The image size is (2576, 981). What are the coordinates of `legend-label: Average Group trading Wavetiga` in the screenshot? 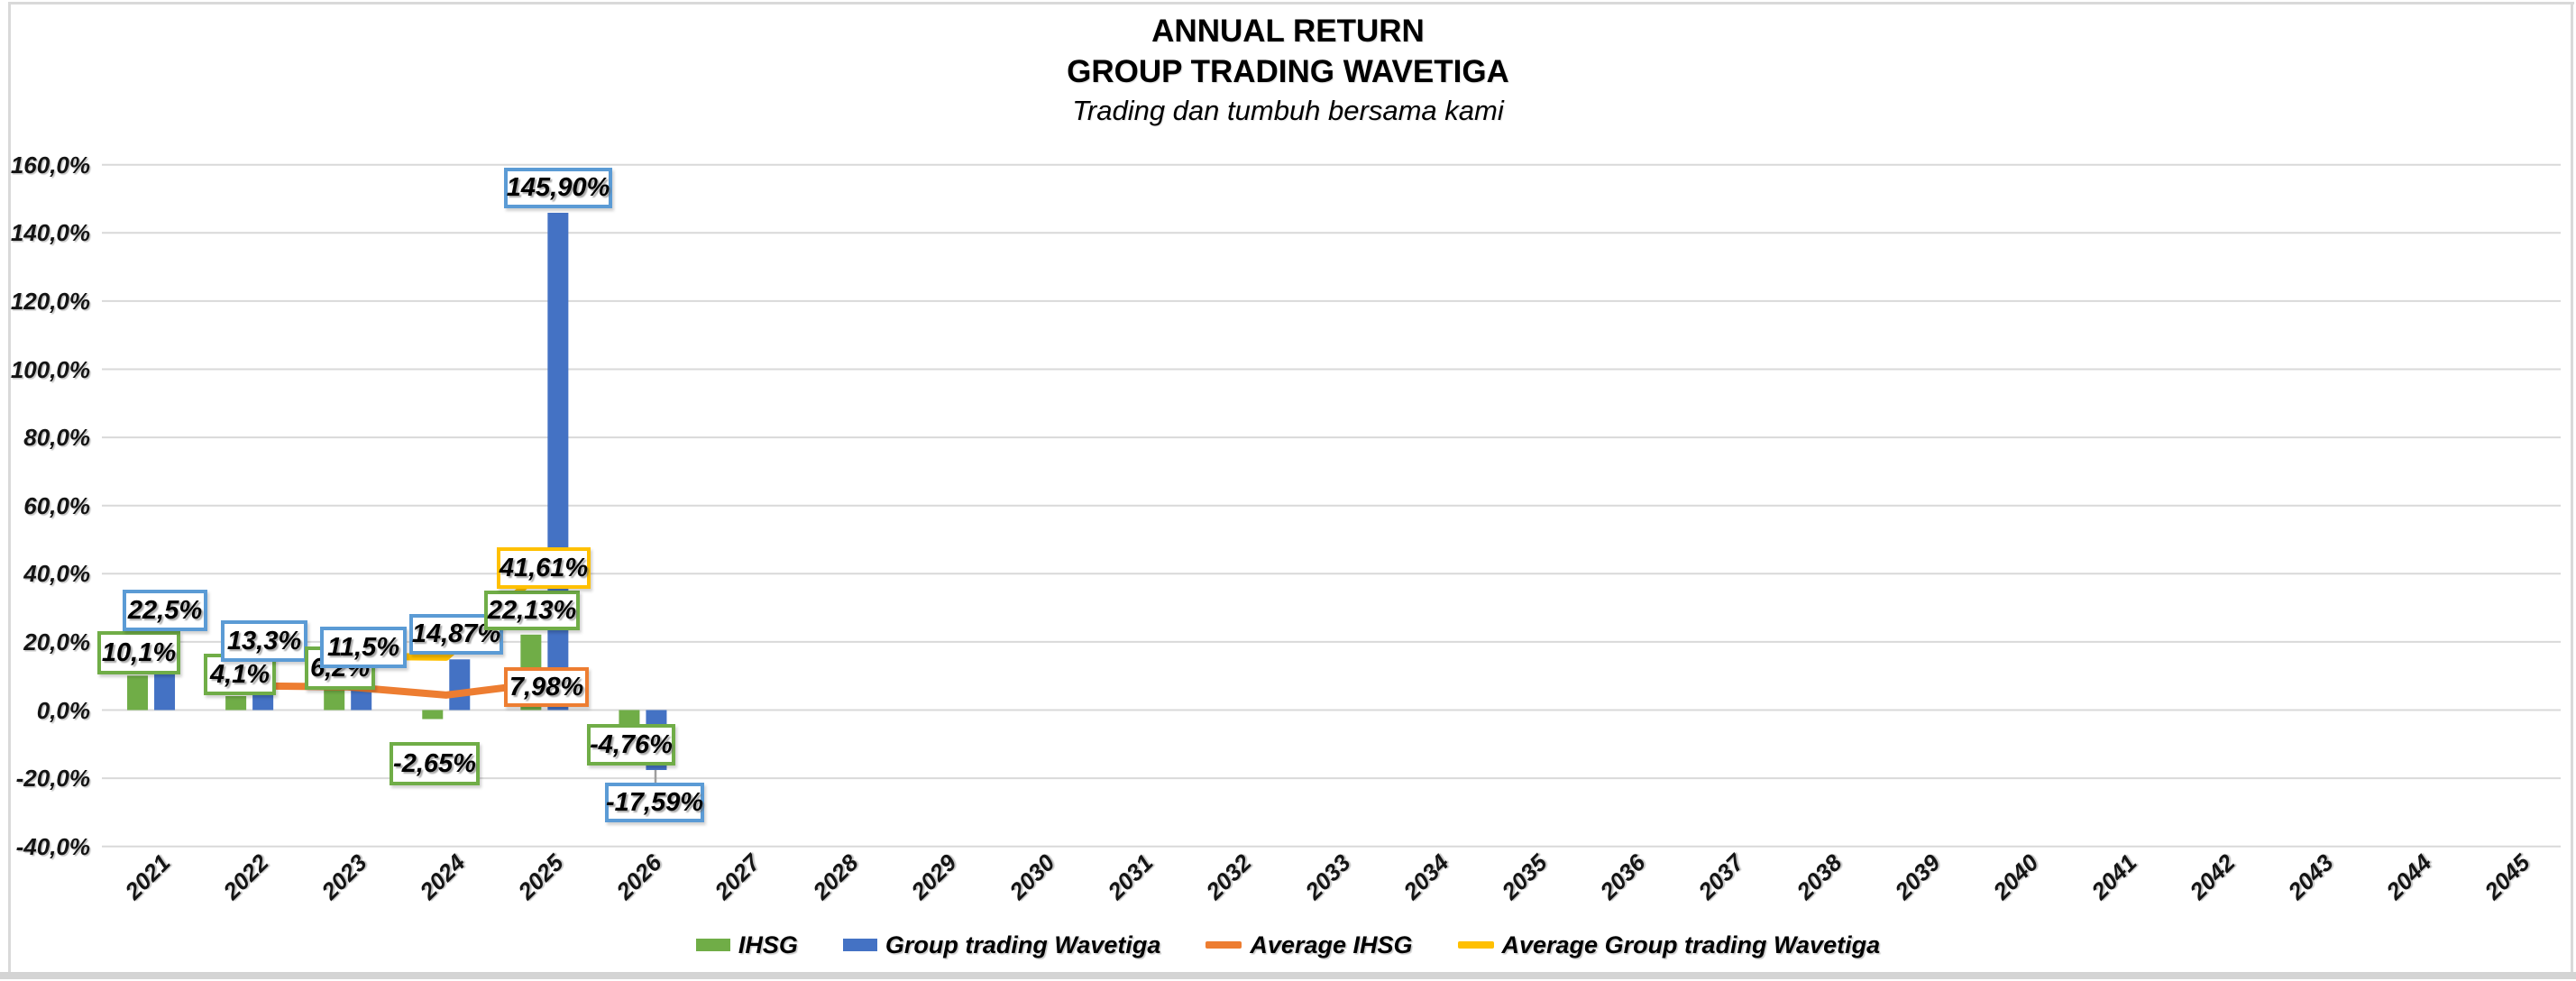 It's located at (1691, 944).